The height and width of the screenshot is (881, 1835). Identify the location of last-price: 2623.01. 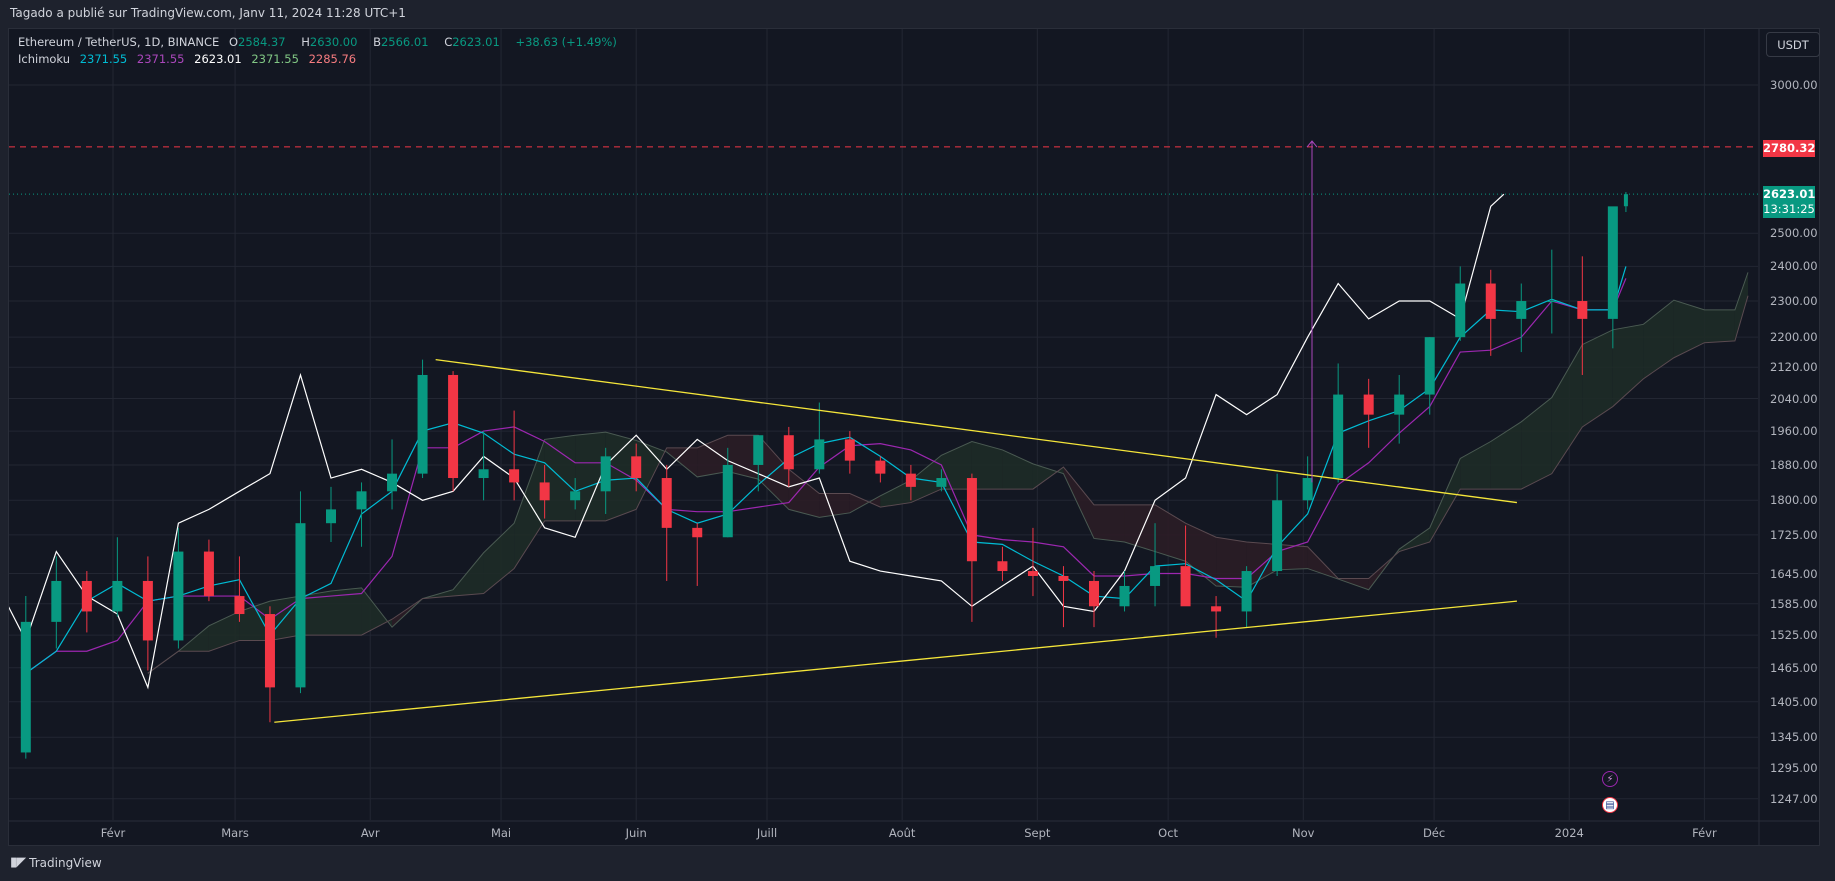
(1789, 194).